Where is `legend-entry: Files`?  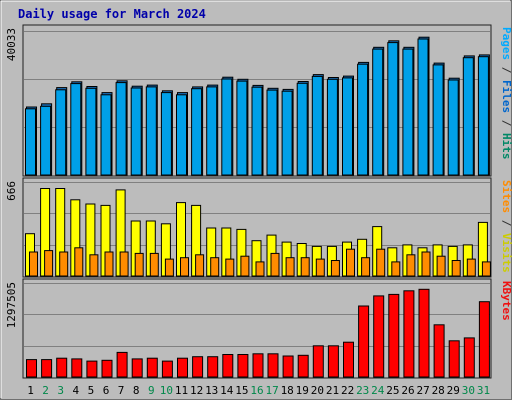 legend-entry: Files is located at coordinates (506, 96).